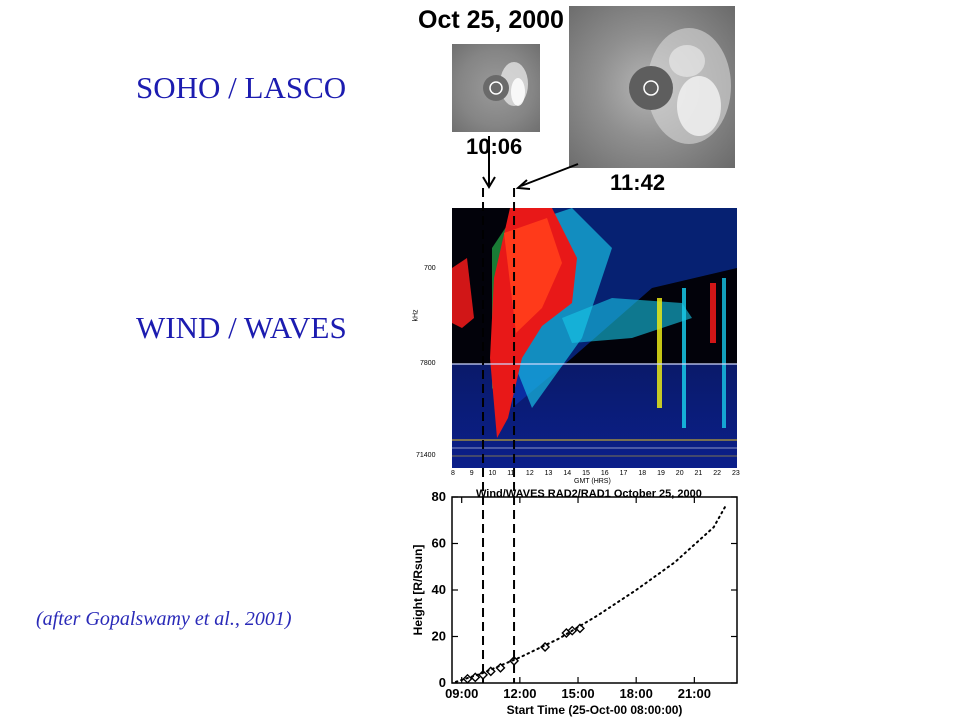  Describe the element at coordinates (694, 693) in the screenshot. I see `x-tick-label: 21:00` at that location.